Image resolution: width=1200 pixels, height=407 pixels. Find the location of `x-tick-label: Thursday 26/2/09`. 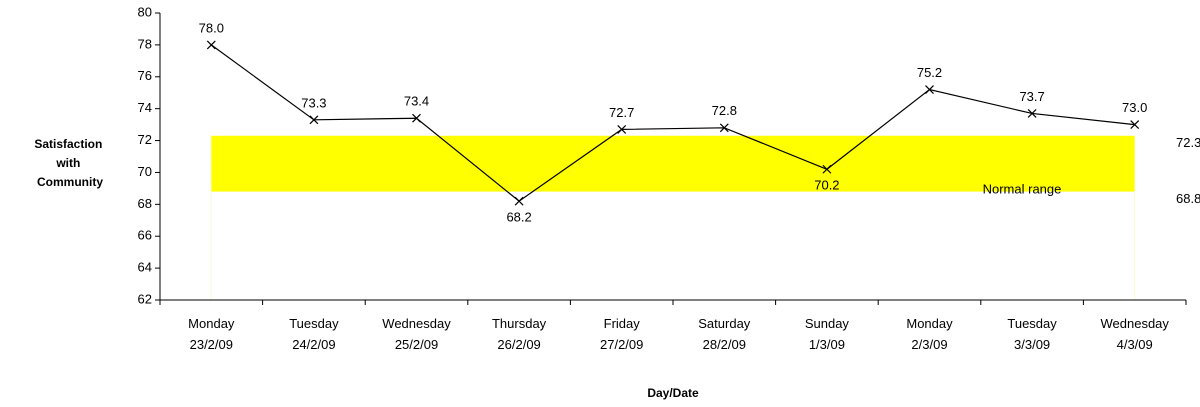

x-tick-label: Thursday 26/2/09 is located at coordinates (519, 334).